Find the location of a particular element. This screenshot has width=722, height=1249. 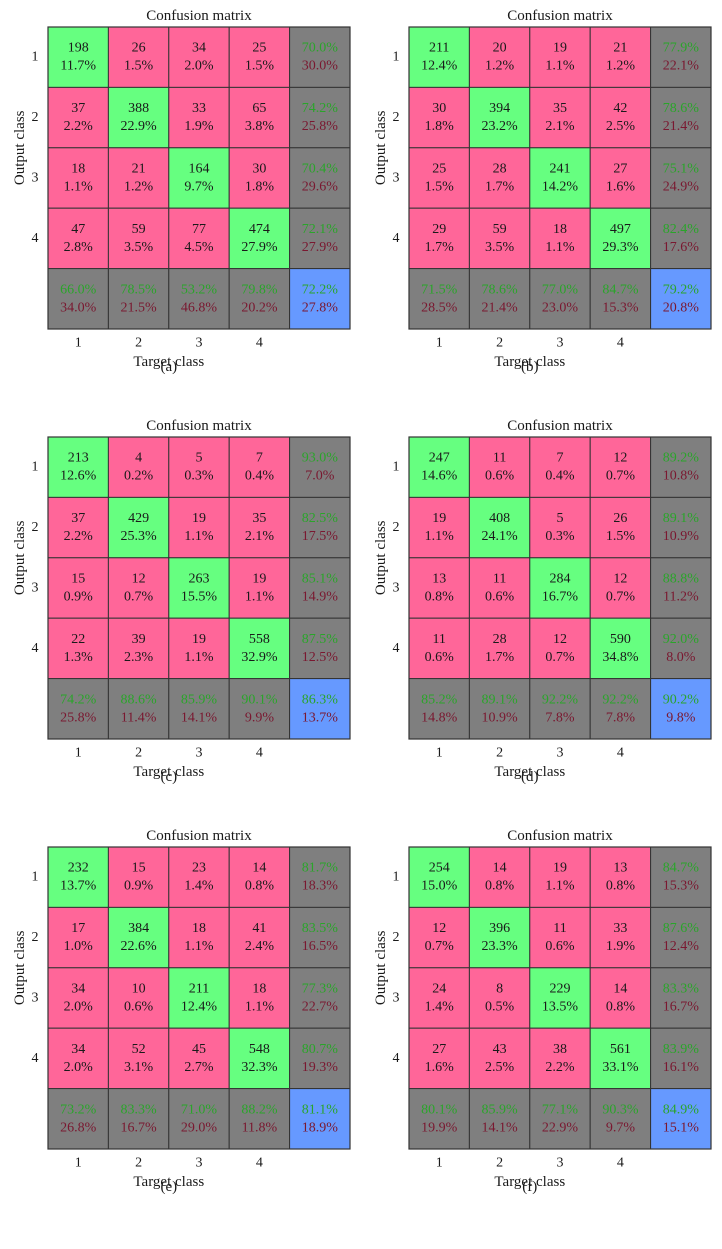

cell-percent: 0.6% is located at coordinates (499, 597).